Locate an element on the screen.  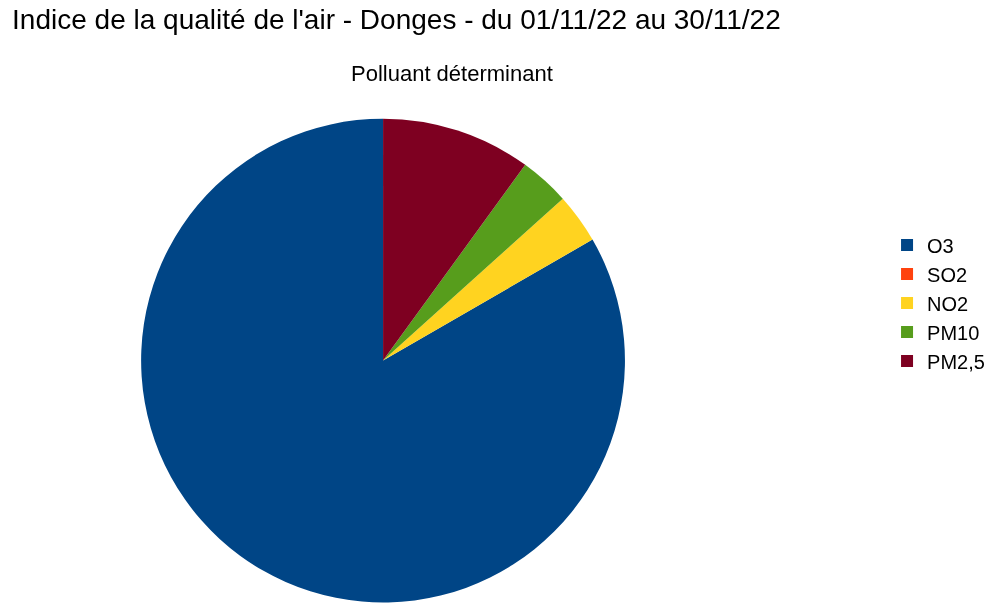
legend-label: NO2 is located at coordinates (948, 303).